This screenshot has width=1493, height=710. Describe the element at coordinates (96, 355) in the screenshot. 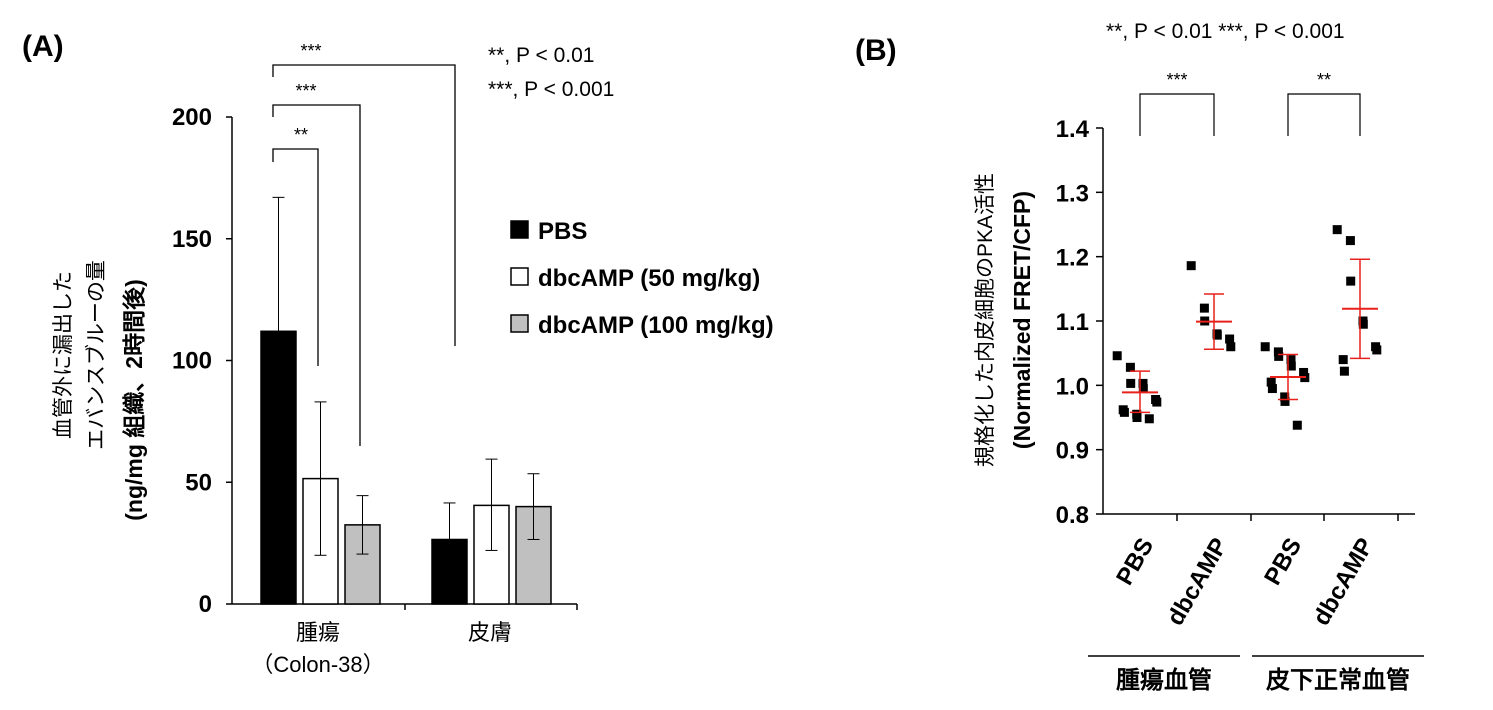

I see `panel-a-ylabel-line2: エバンスブルーの量` at that location.